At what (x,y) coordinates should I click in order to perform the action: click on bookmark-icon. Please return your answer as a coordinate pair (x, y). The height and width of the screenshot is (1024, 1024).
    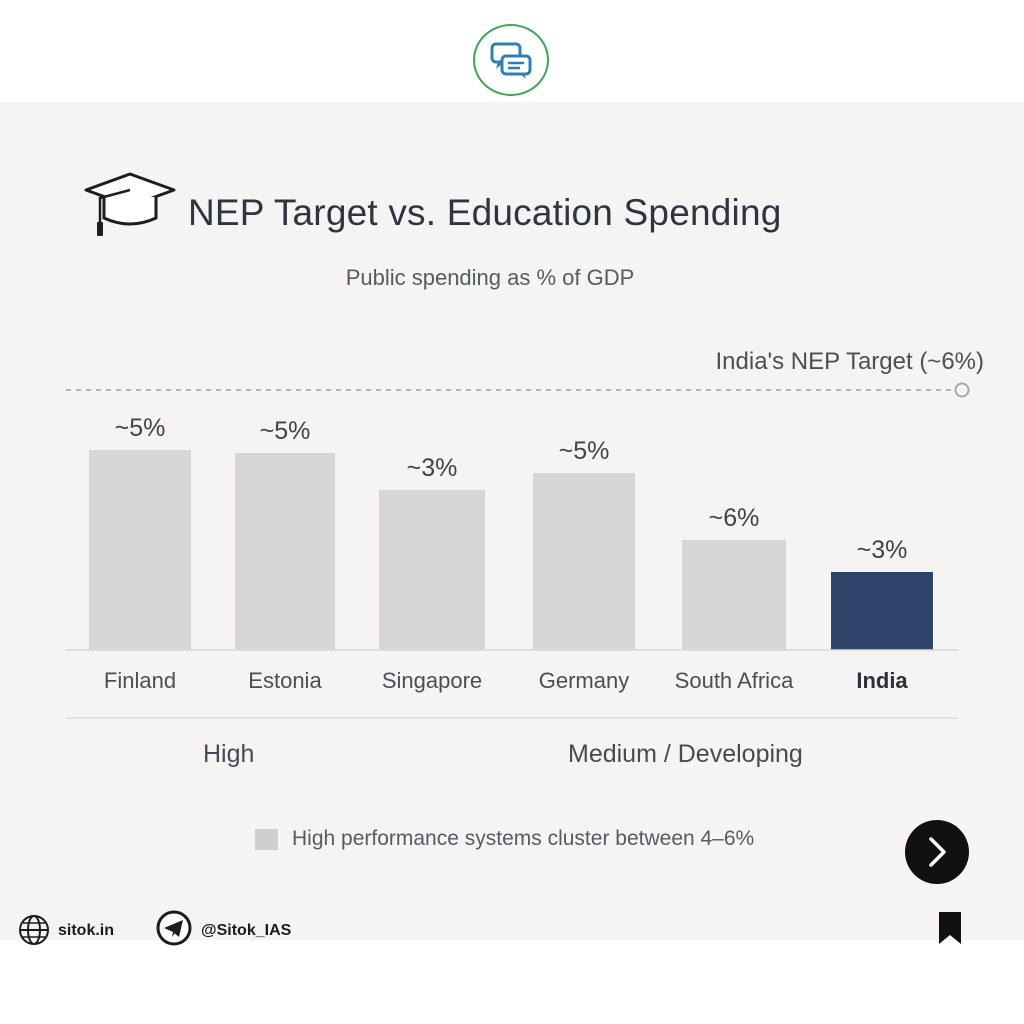
    Looking at the image, I should click on (950, 928).